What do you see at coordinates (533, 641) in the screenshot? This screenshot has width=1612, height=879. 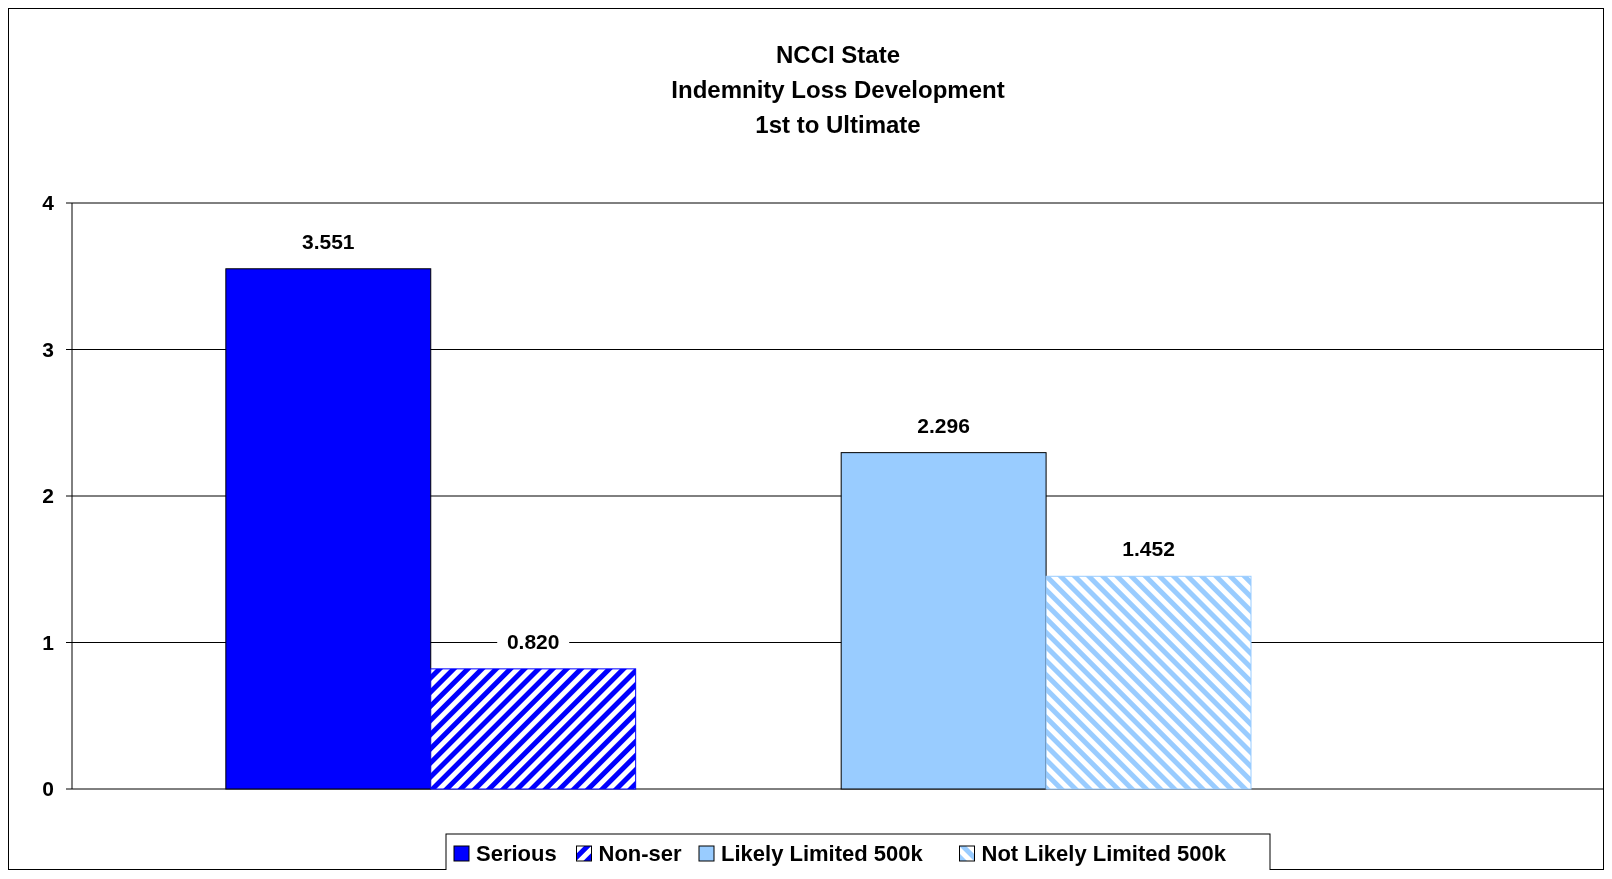 I see `data-label: 0.820` at bounding box center [533, 641].